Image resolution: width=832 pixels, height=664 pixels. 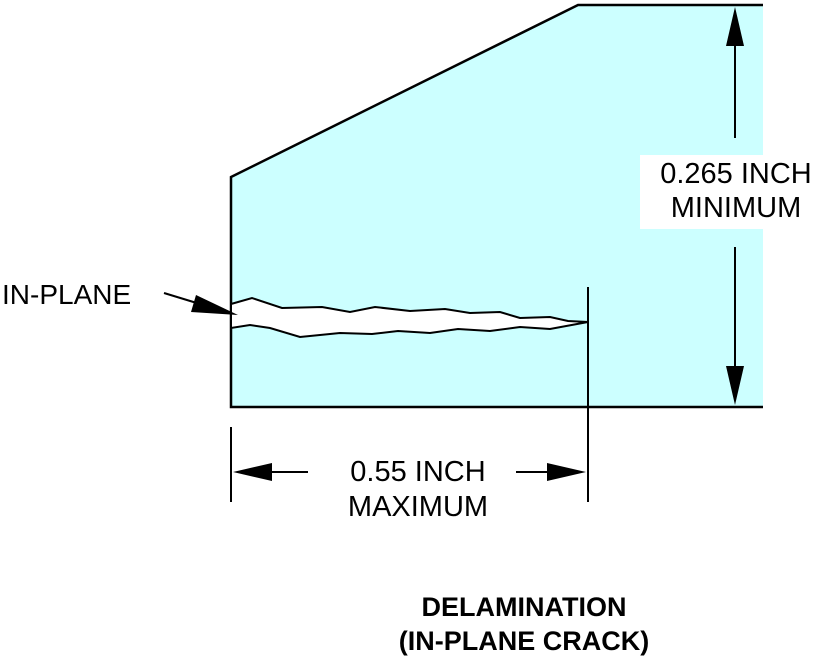 What do you see at coordinates (524, 607) in the screenshot?
I see `caption-title: DELAMINATION` at bounding box center [524, 607].